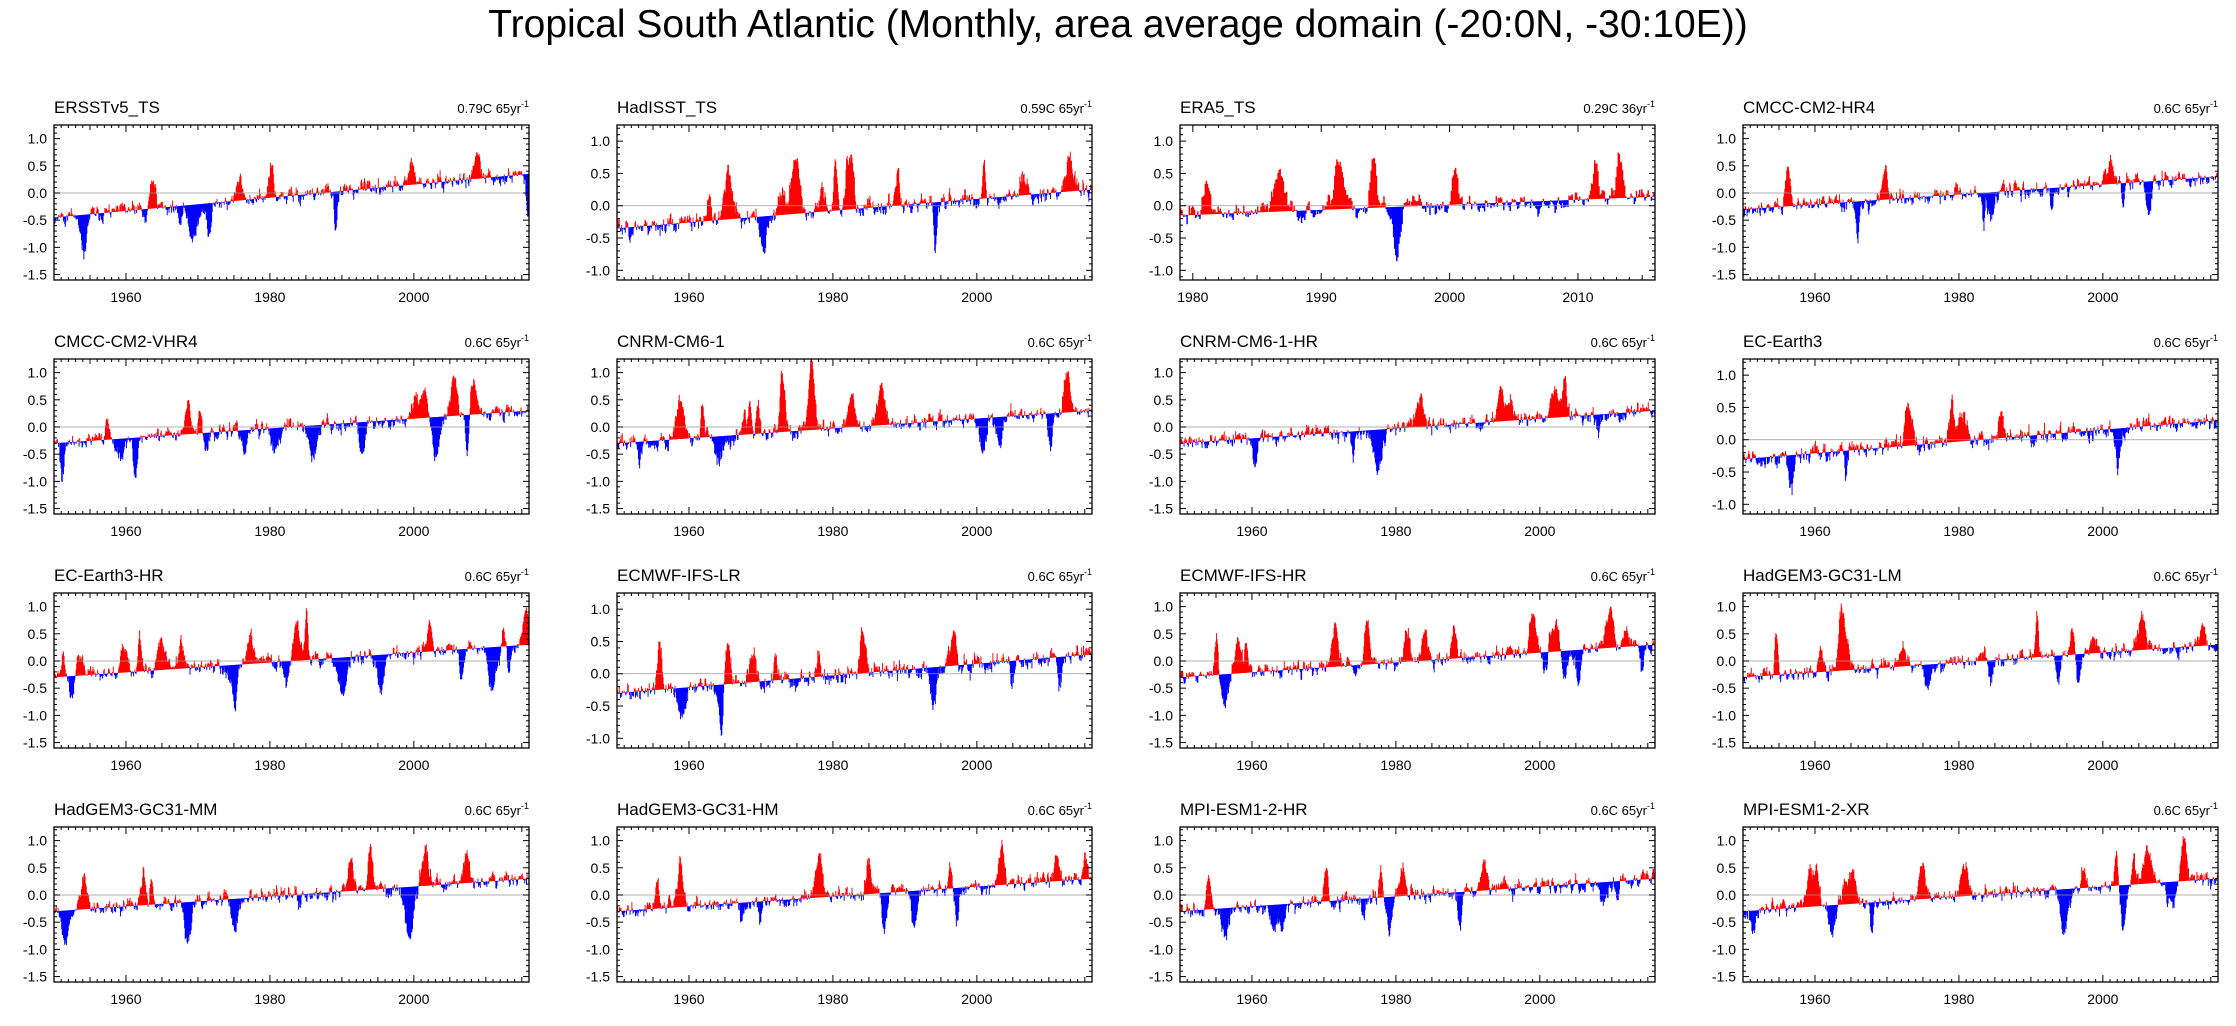 The height and width of the screenshot is (1026, 2236). I want to click on y-tick-label: 0.0, so click(38, 427).